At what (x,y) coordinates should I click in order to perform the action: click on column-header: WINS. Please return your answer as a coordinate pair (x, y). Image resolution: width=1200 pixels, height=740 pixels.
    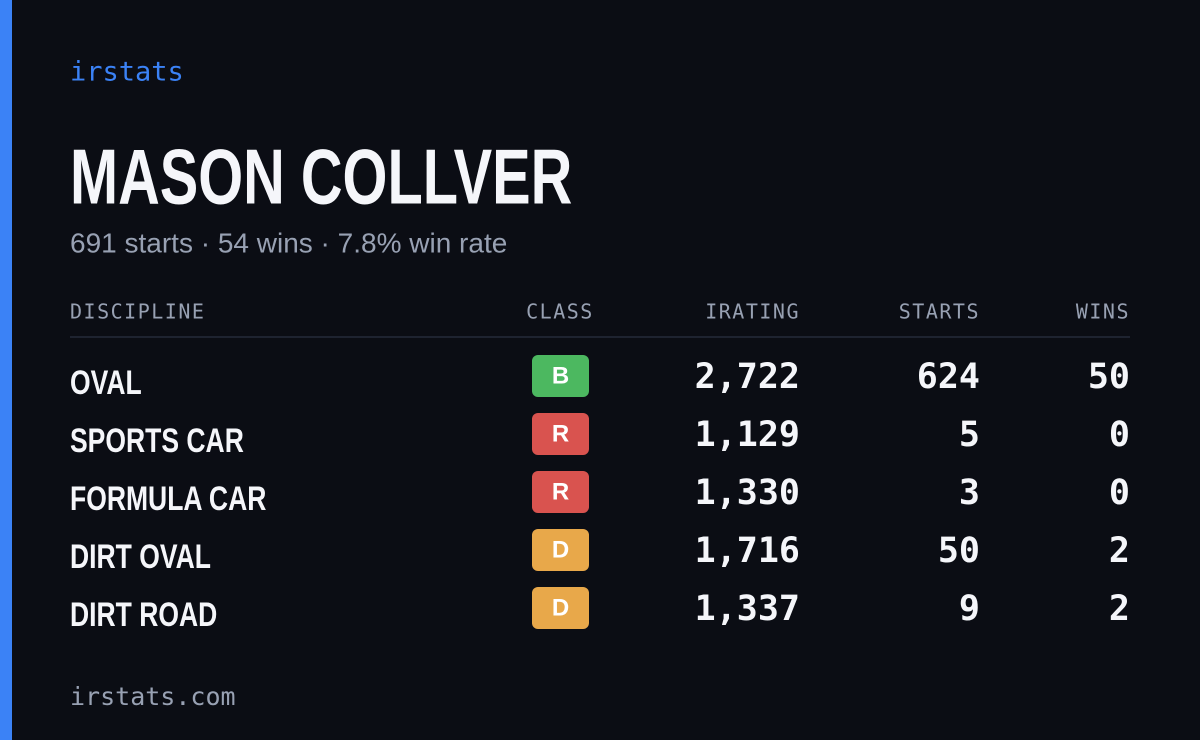
    Looking at the image, I should click on (1103, 312).